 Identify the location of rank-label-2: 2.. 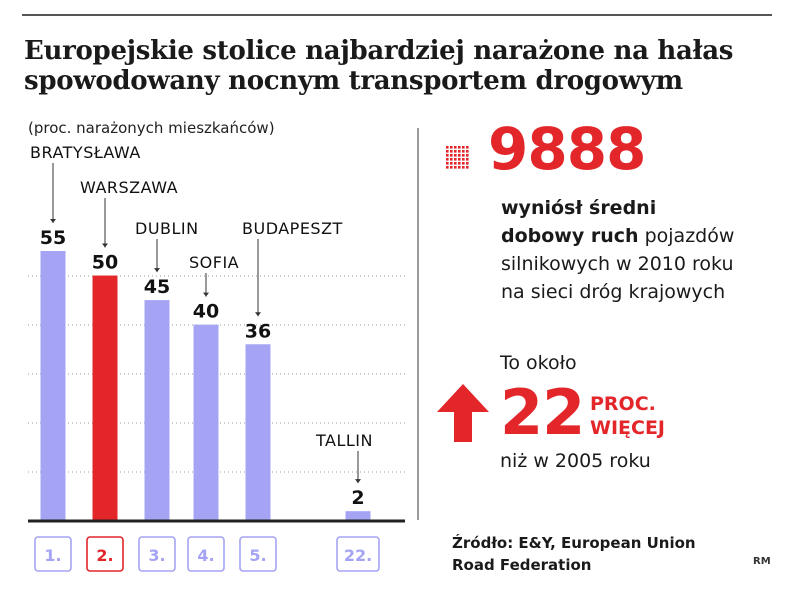
(104, 555).